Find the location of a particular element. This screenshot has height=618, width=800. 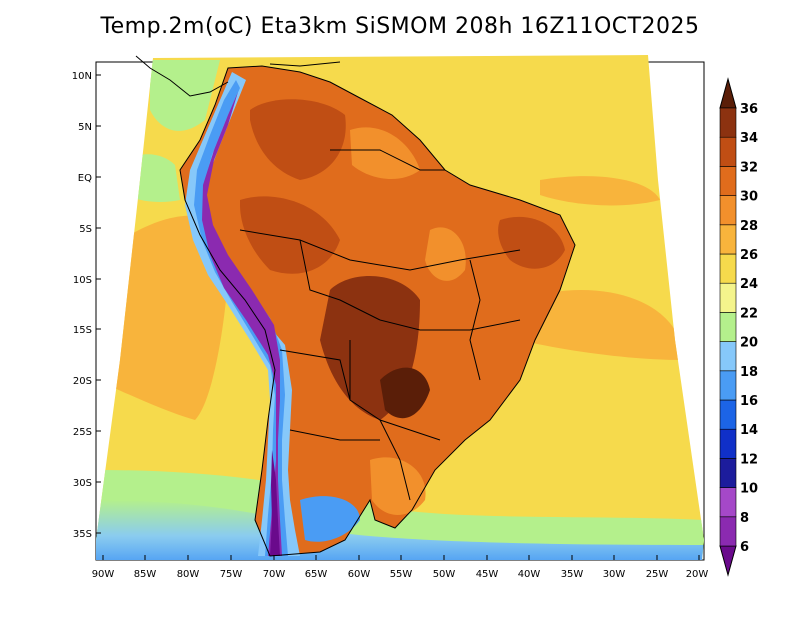

x-tick-label: 85W is located at coordinates (145, 574).